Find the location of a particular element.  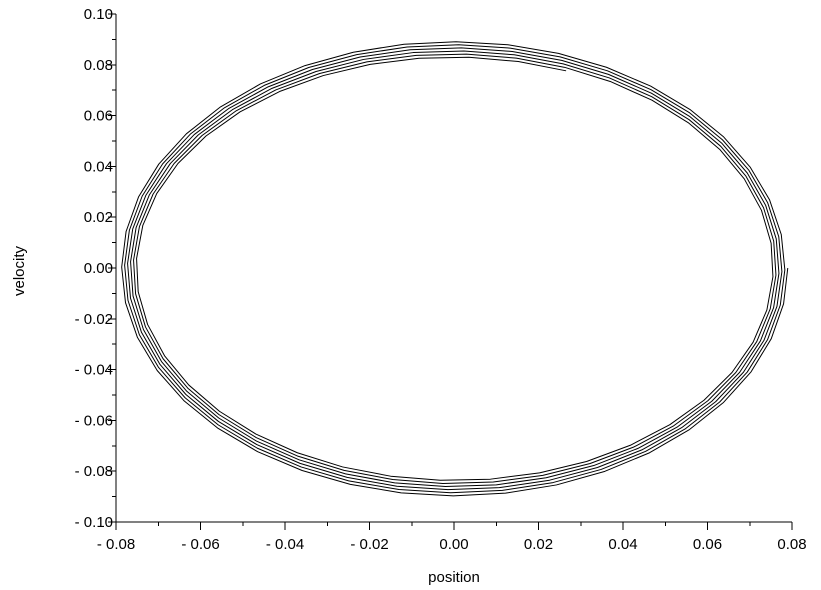

x-axis-title: position is located at coordinates (454, 577).